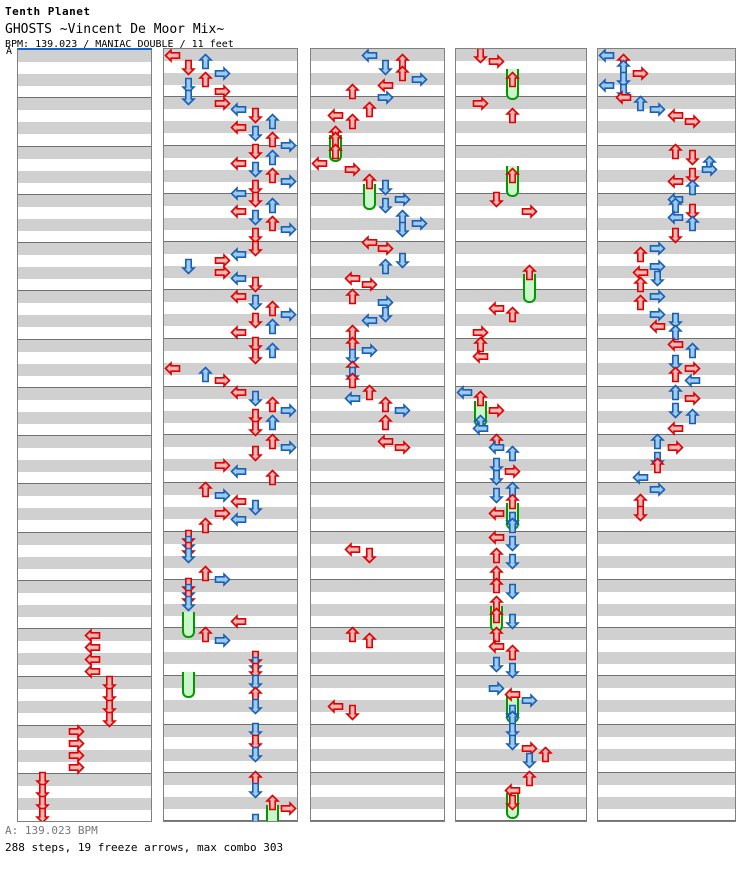 This screenshot has height=876, width=752. I want to click on column-label: A, so click(9, 51).